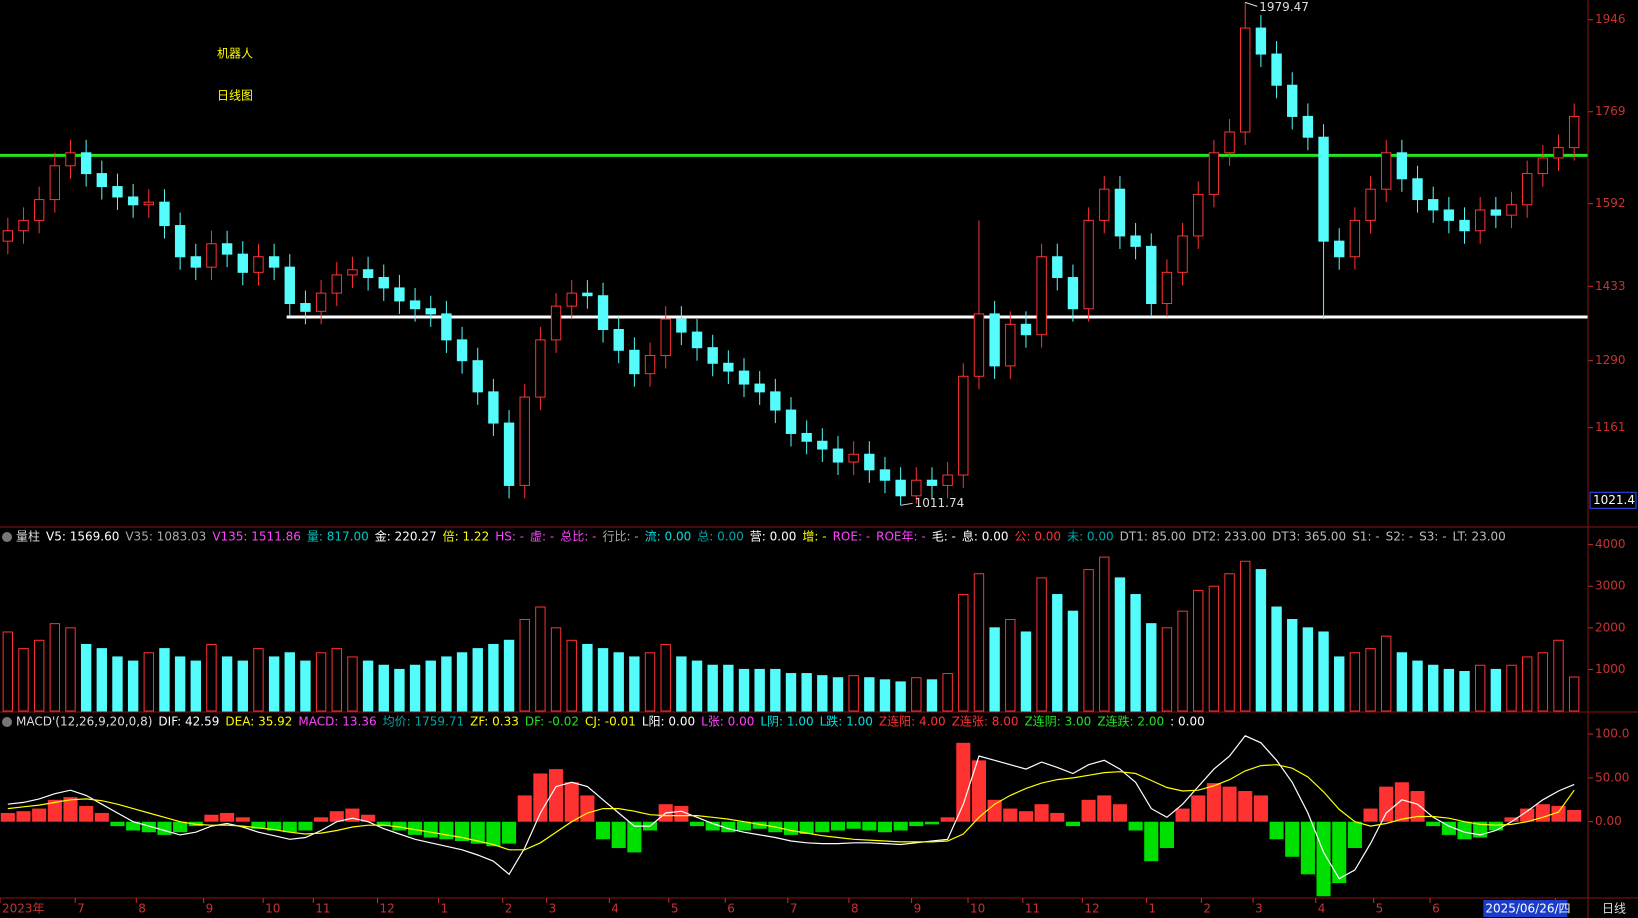 This screenshot has width=1638, height=918. Describe the element at coordinates (1613, 500) in the screenshot. I see `cursor-value-box` at that location.